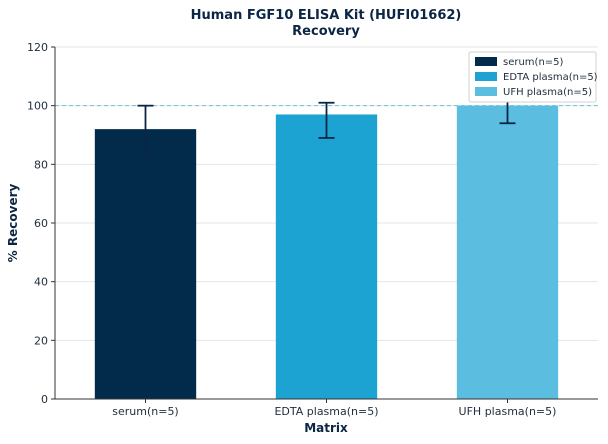 Image resolution: width=608 pixels, height=444 pixels. Describe the element at coordinates (13, 223) in the screenshot. I see `y-axis-label: % Recovery` at that location.